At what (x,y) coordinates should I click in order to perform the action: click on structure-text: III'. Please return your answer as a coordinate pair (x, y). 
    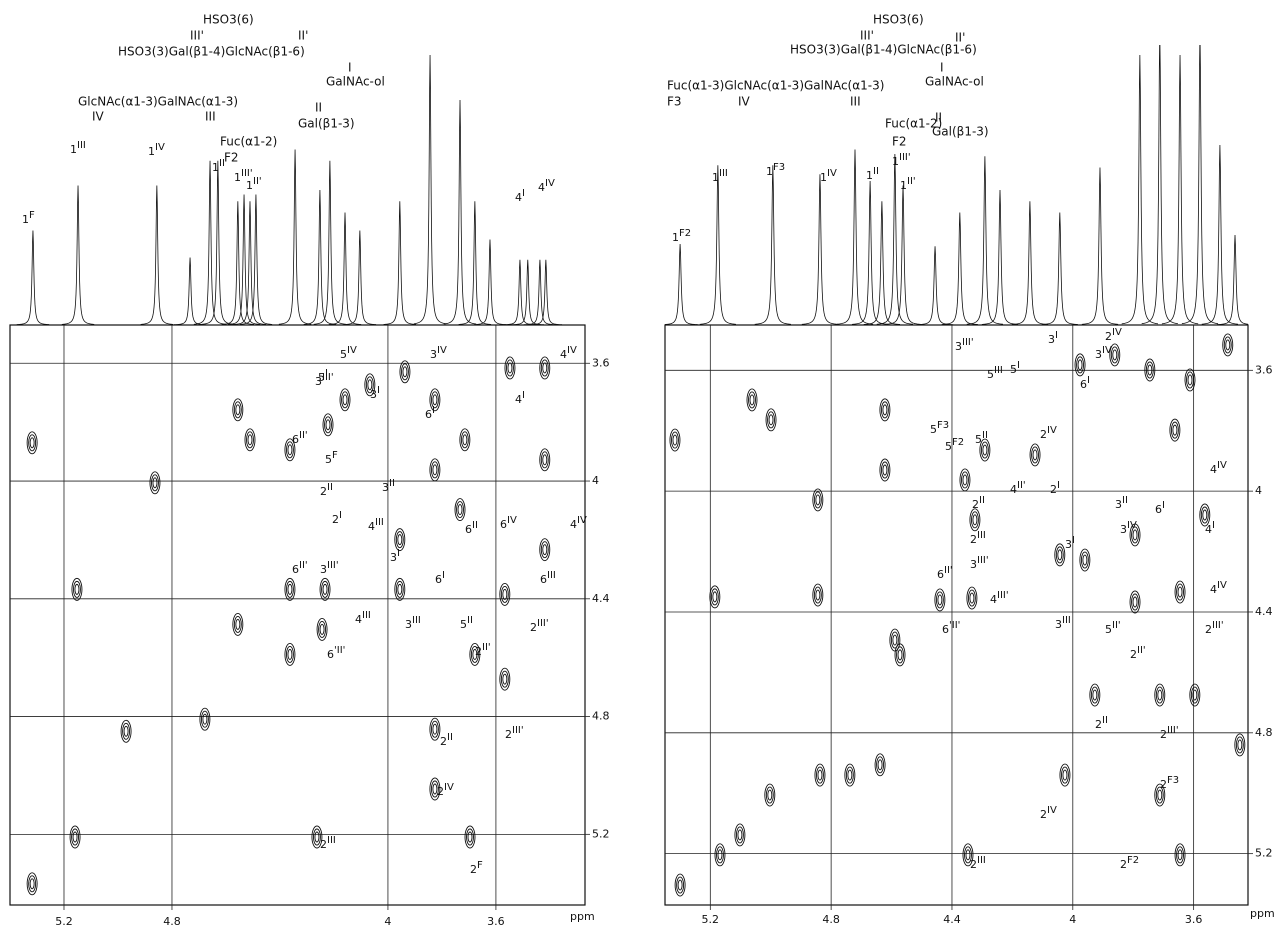
    Looking at the image, I should click on (867, 36).